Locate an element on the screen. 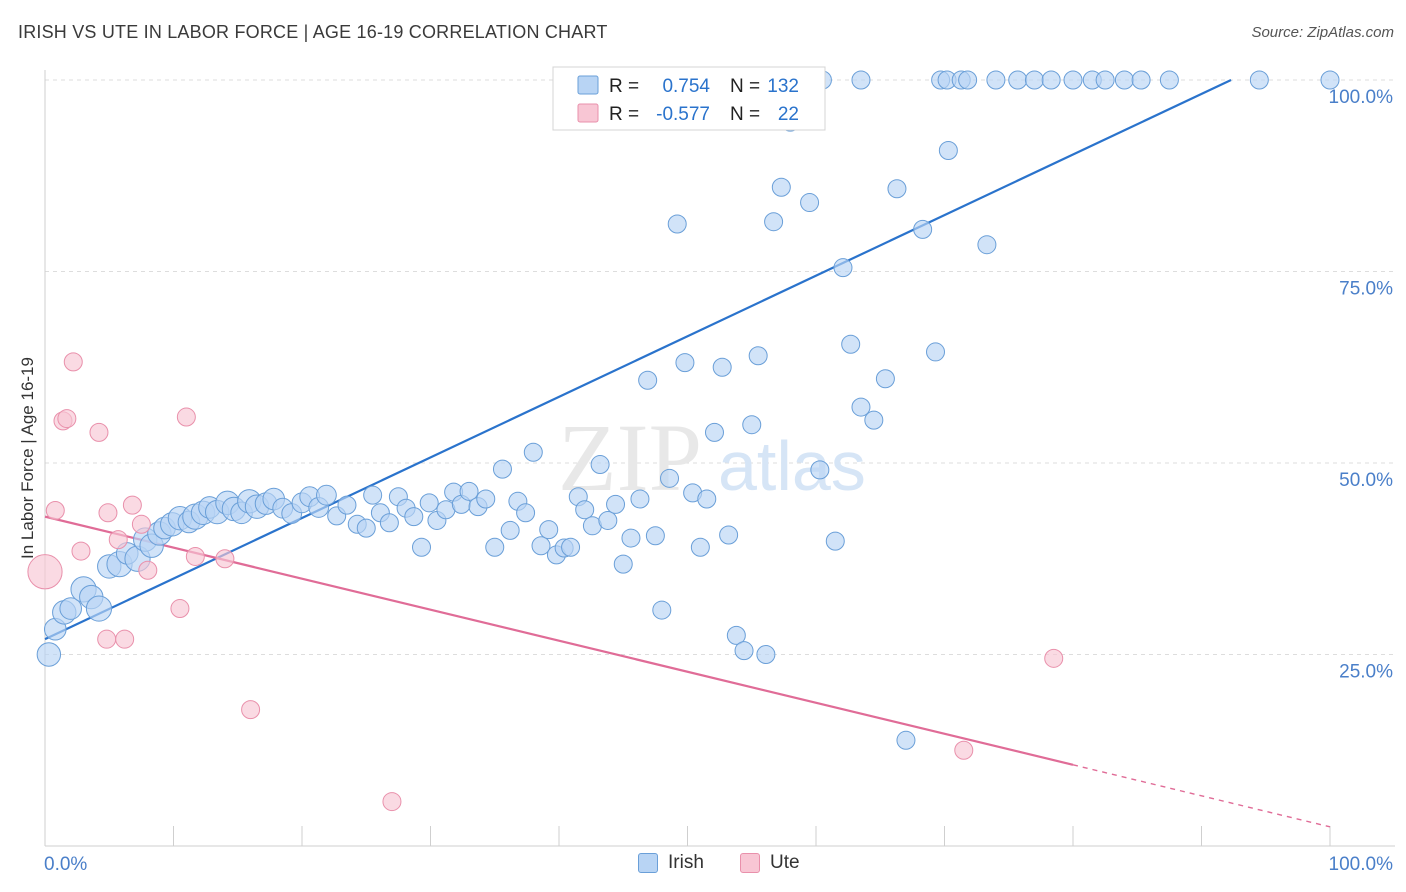 This screenshot has width=1406, height=892. source-label: Source: ZipAtlas.com is located at coordinates (1322, 32).